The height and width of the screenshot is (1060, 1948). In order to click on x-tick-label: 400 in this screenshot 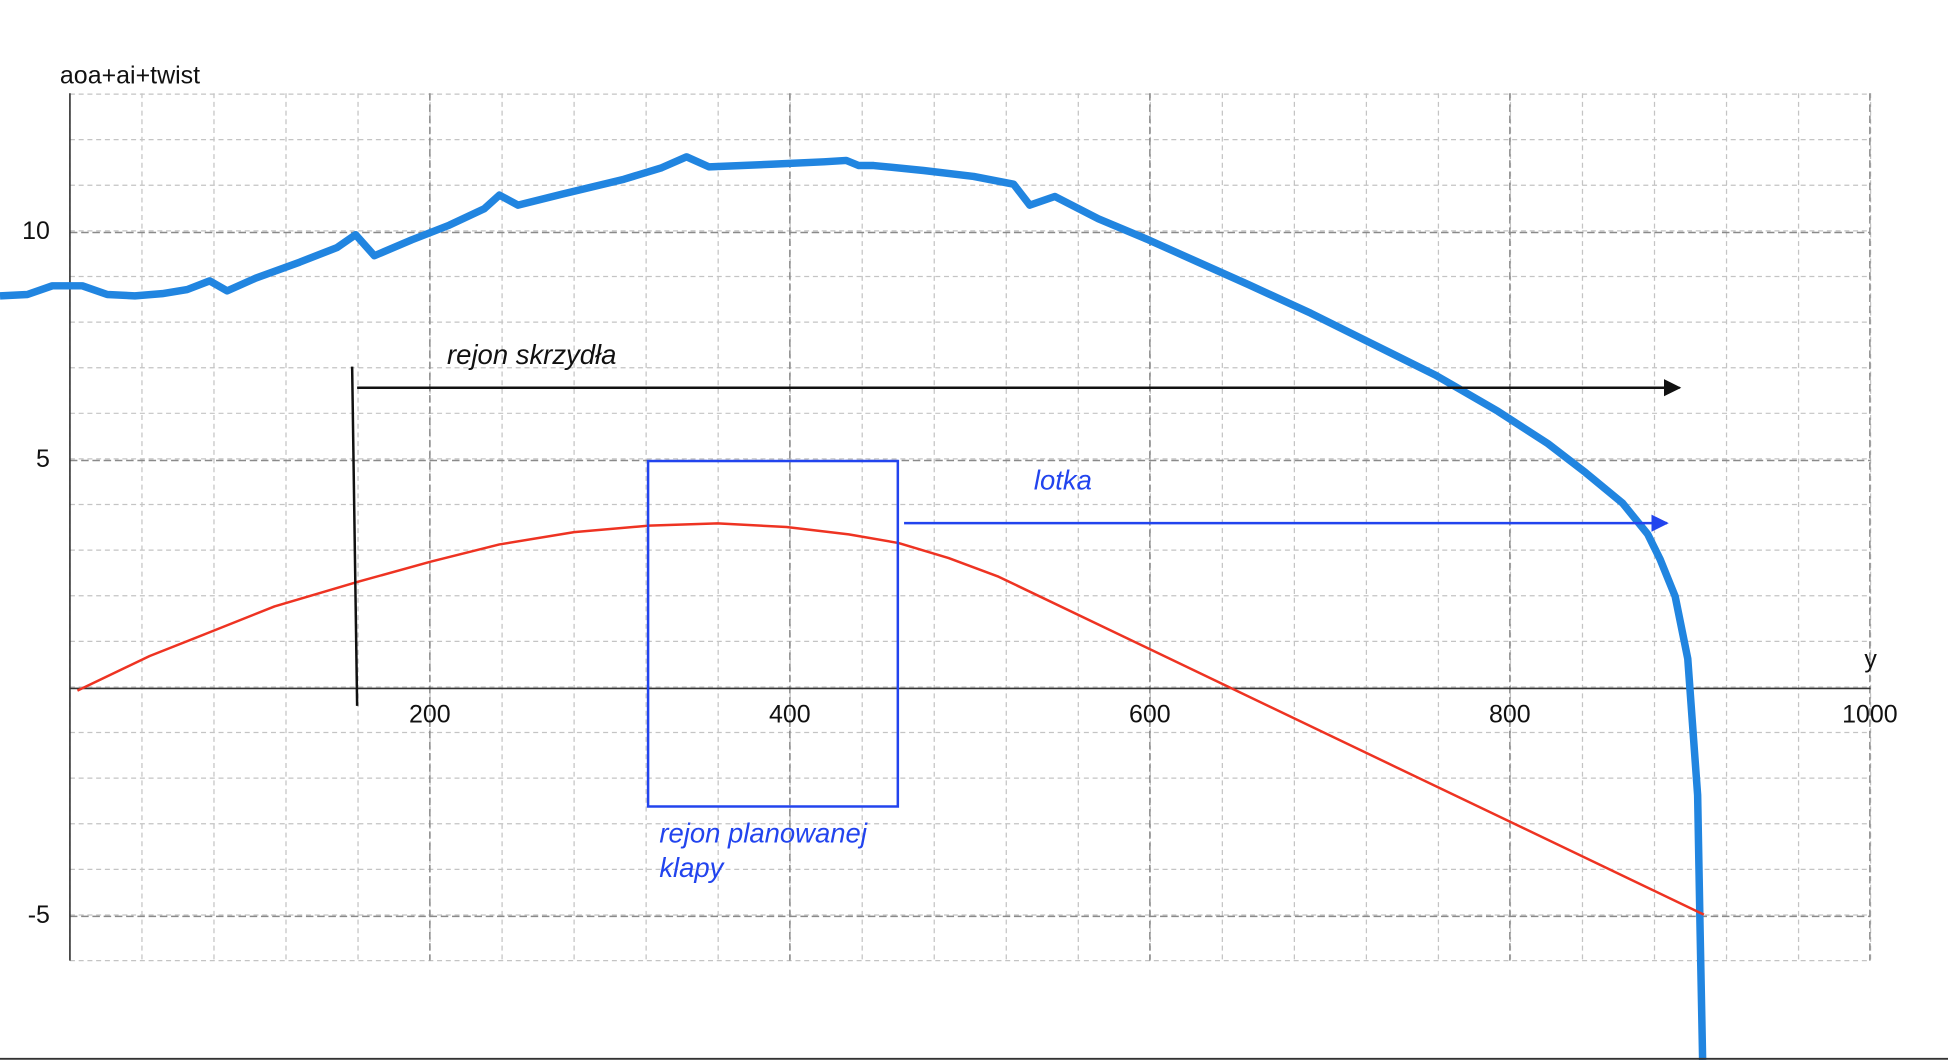, I will do `click(790, 714)`.